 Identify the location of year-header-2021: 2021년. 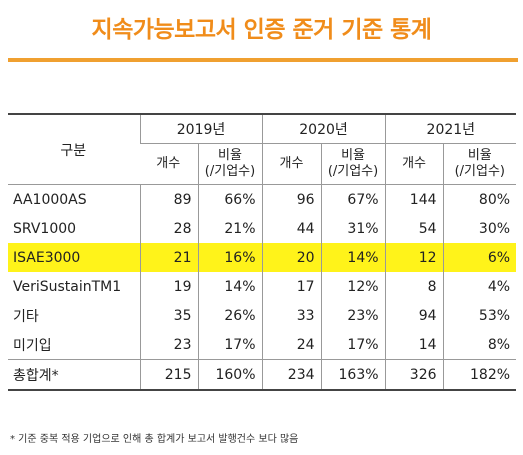
(450, 128).